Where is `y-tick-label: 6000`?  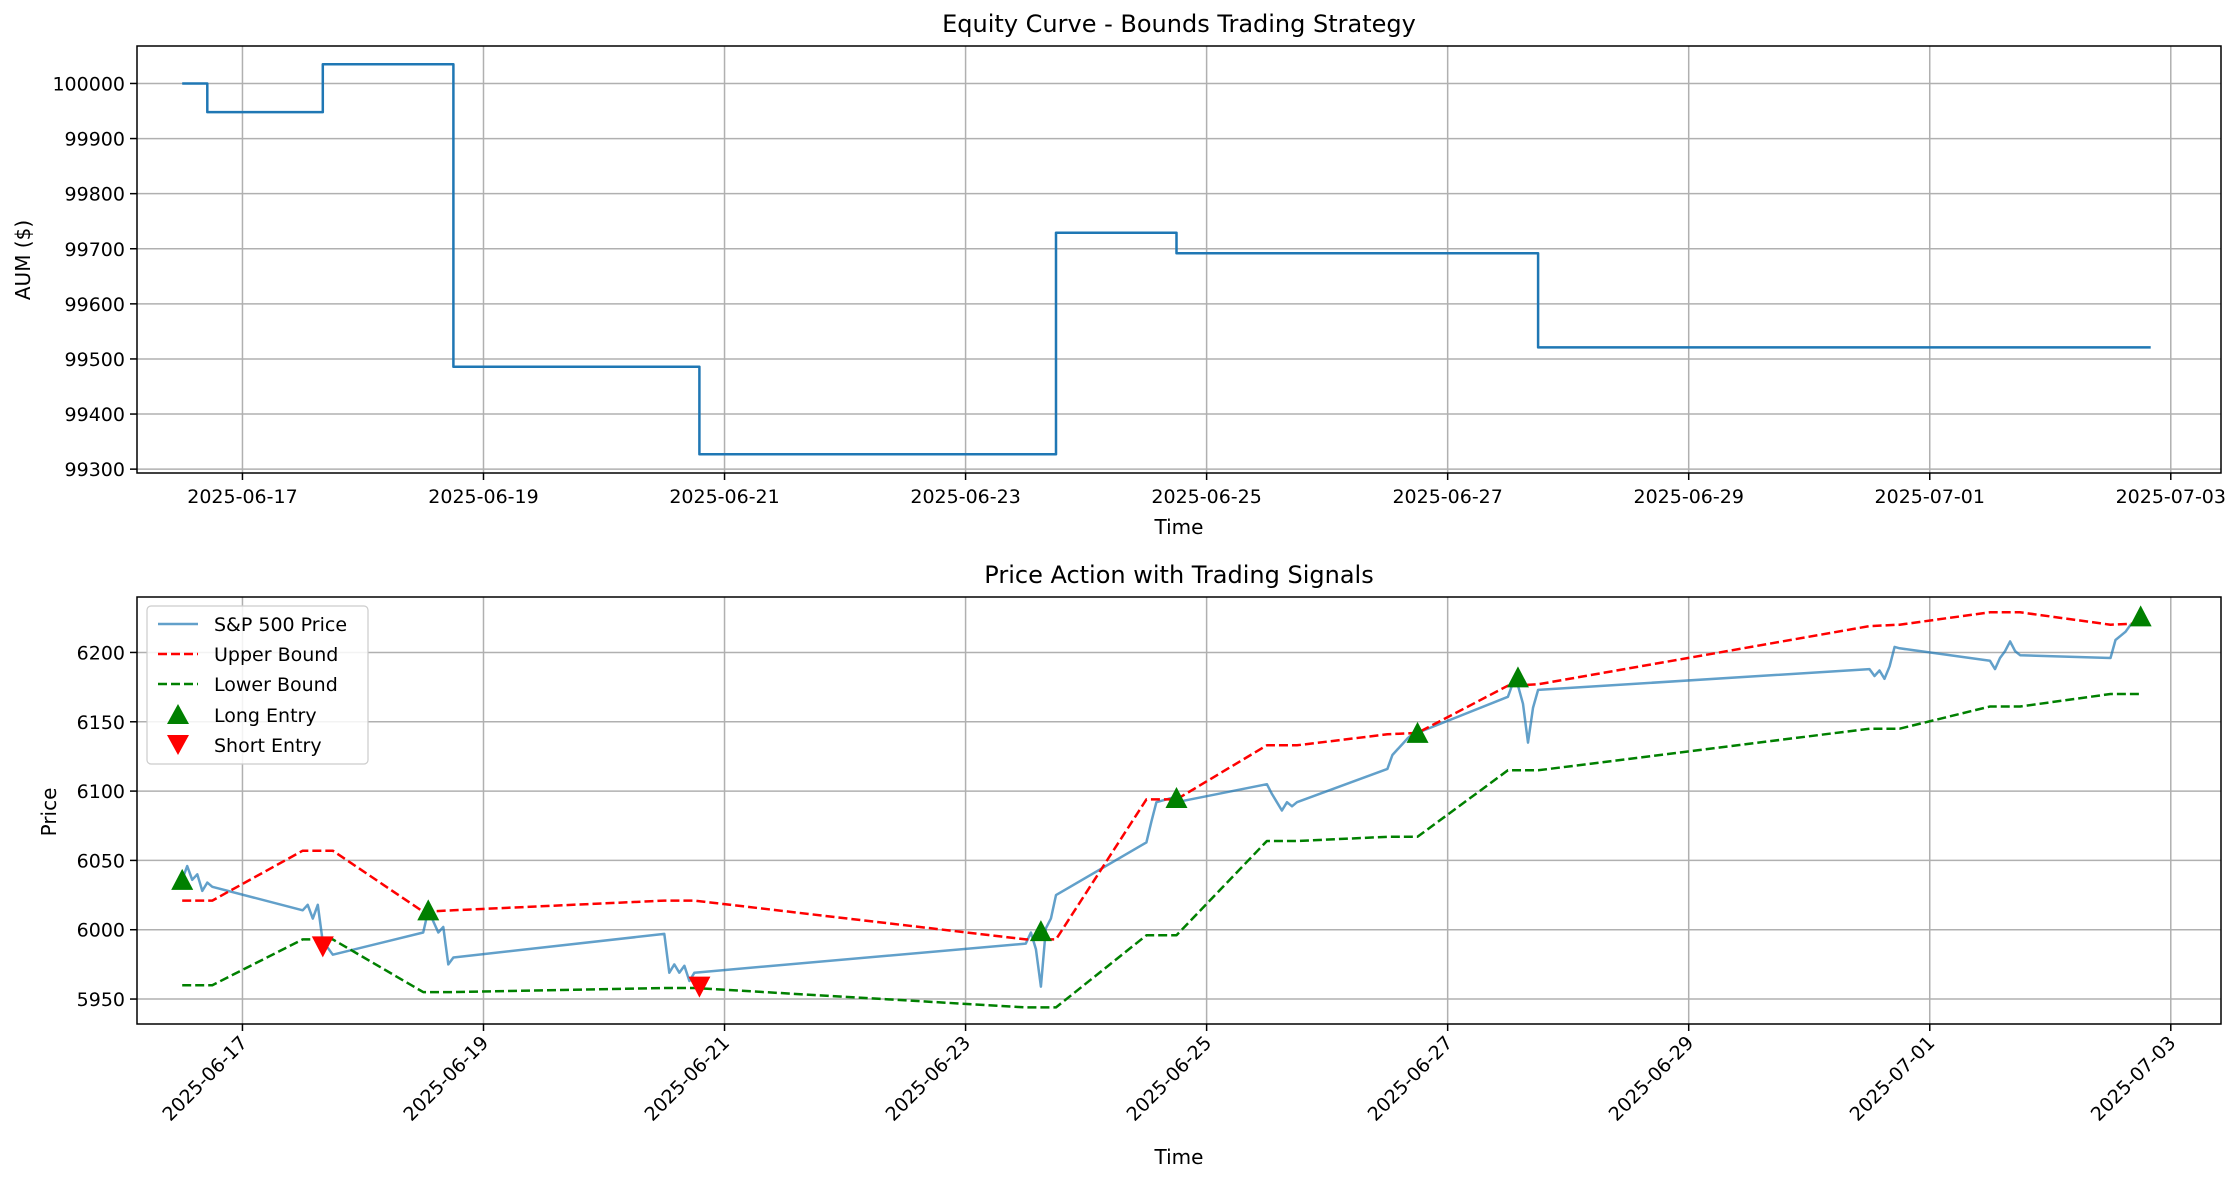
y-tick-label: 6000 is located at coordinates (101, 931).